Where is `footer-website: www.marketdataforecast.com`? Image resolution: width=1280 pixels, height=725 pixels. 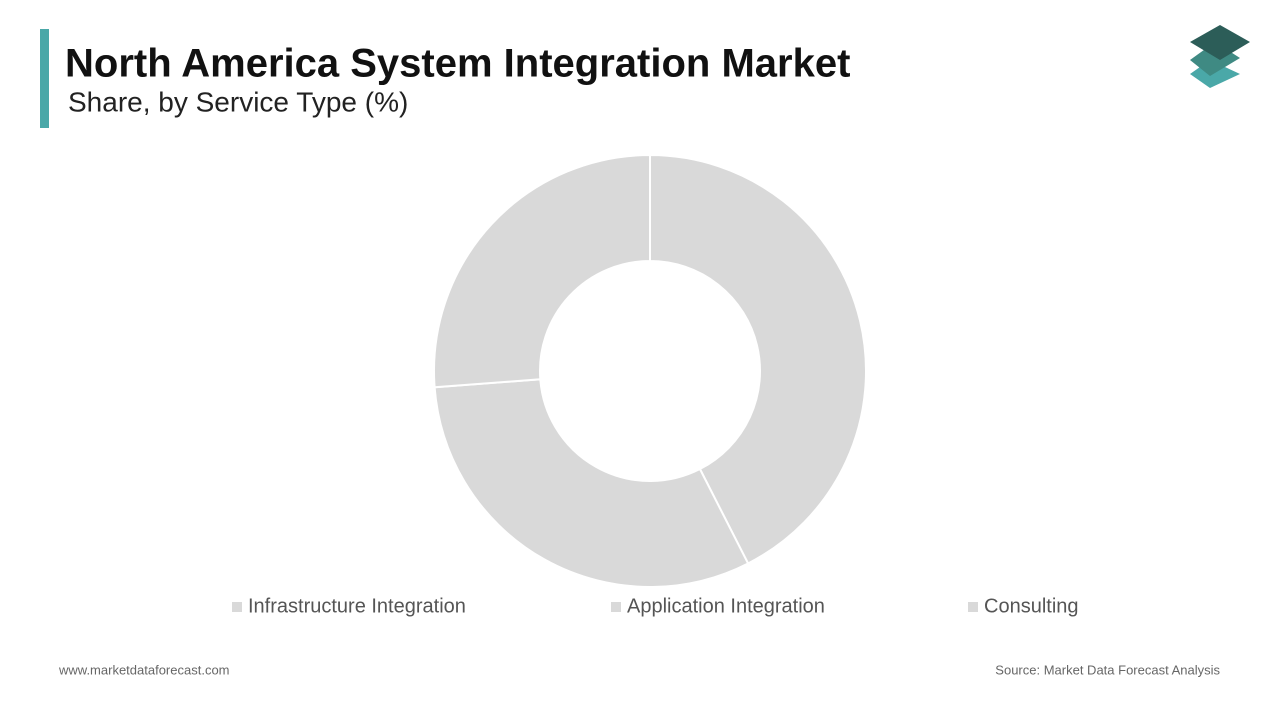 footer-website: www.marketdataforecast.com is located at coordinates (144, 669).